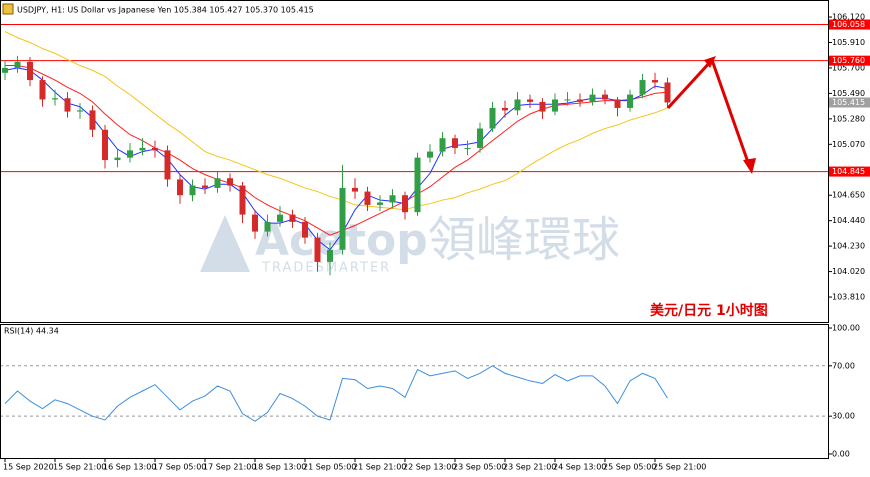  I want to click on y-tick-label: 70.00, so click(843, 365).